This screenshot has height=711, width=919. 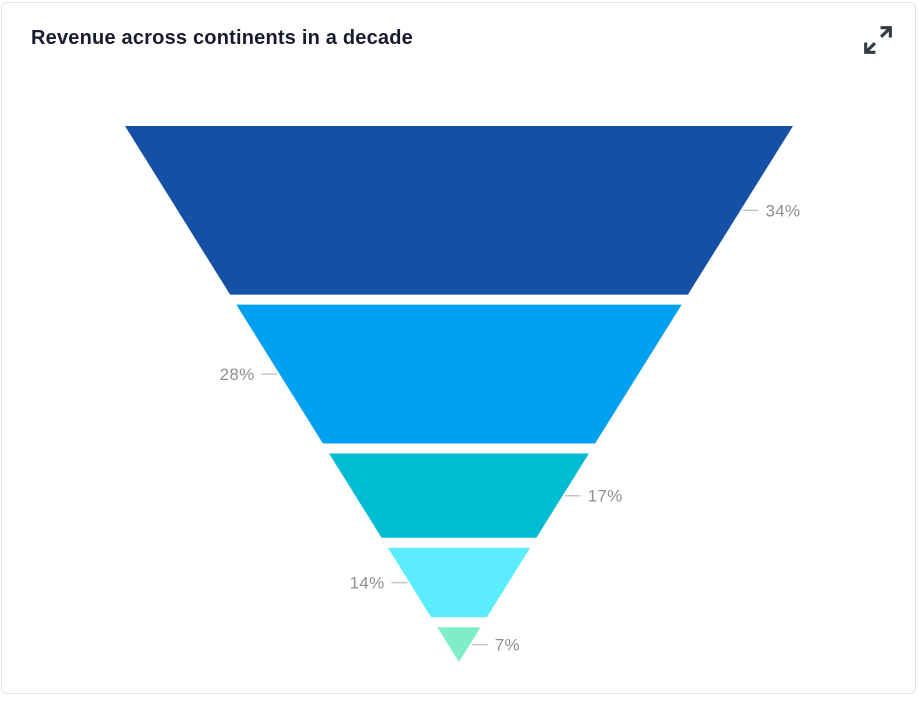 I want to click on funnel-segment-14%, so click(x=459, y=582).